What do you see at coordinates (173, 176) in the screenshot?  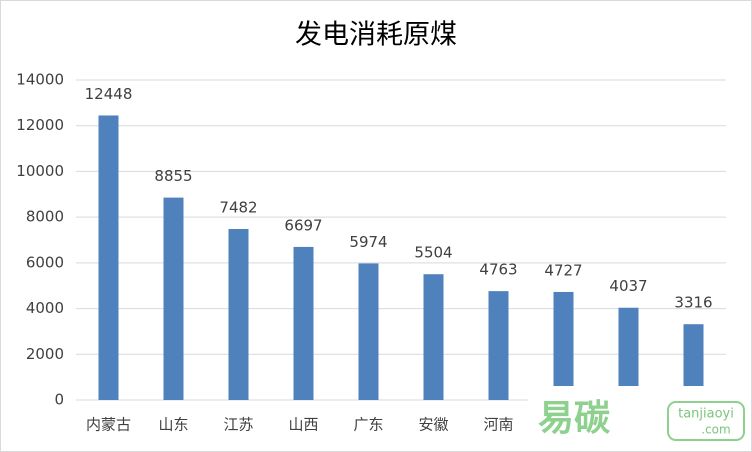 I see `value-label: 8855` at bounding box center [173, 176].